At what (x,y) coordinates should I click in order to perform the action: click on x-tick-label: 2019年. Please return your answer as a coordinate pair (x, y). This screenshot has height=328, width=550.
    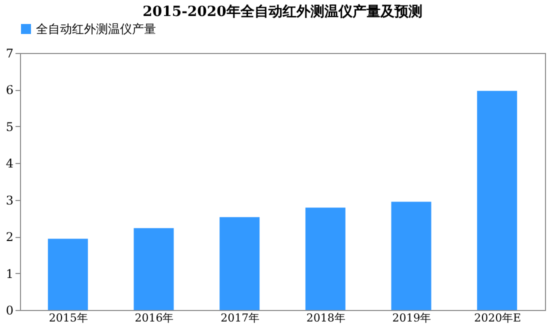
    Looking at the image, I should click on (412, 318).